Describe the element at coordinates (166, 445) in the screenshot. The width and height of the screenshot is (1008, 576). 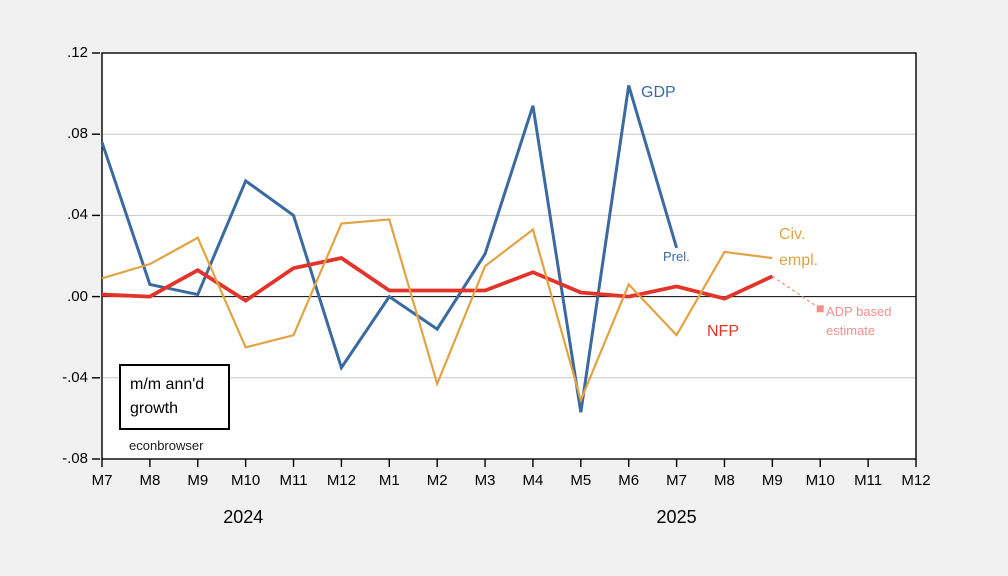
I see `econbrowser-watermark: econbrowser` at that location.